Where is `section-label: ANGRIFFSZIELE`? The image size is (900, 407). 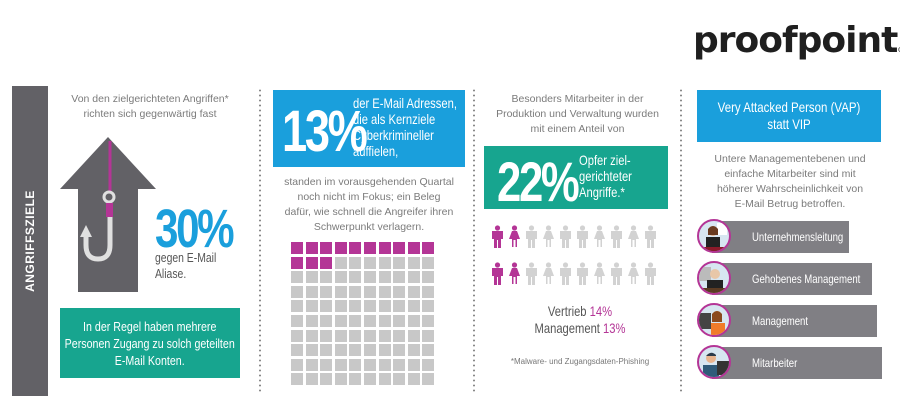
section-label: ANGRIFFSZIELE is located at coordinates (30, 241).